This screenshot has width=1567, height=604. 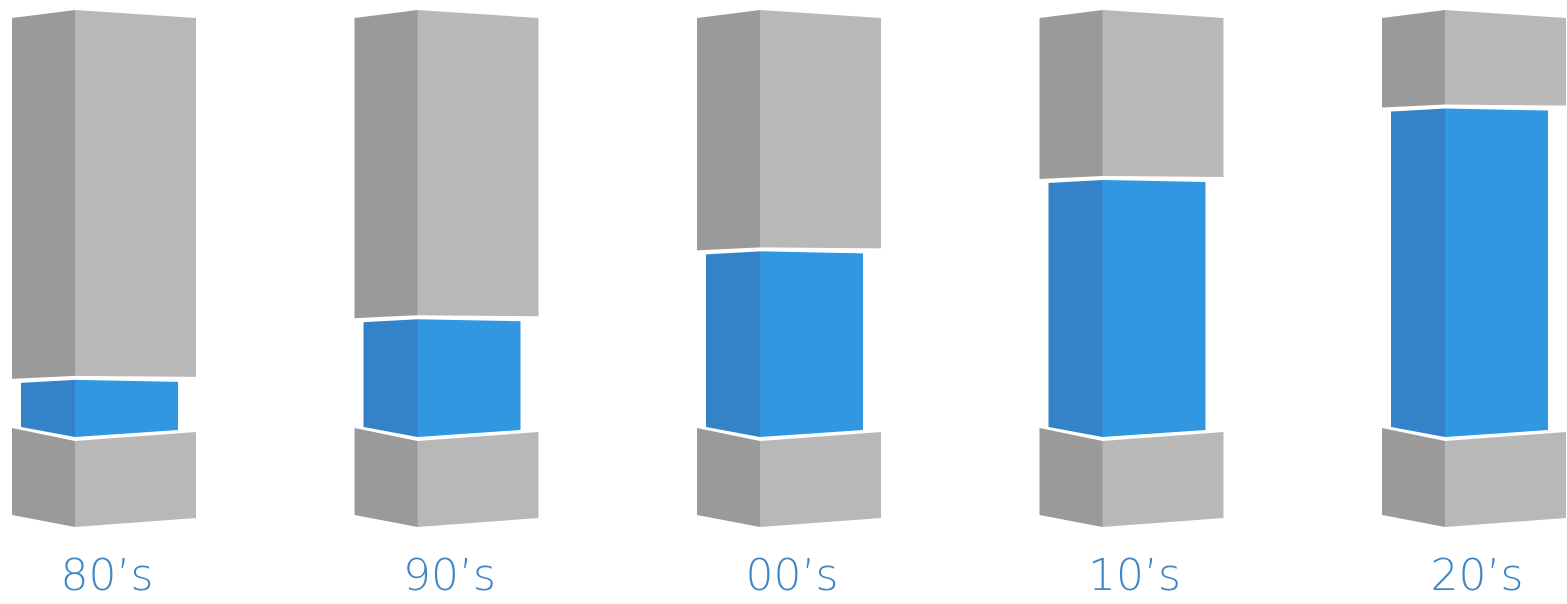 What do you see at coordinates (1477, 575) in the screenshot?
I see `category-label: 20’s` at bounding box center [1477, 575].